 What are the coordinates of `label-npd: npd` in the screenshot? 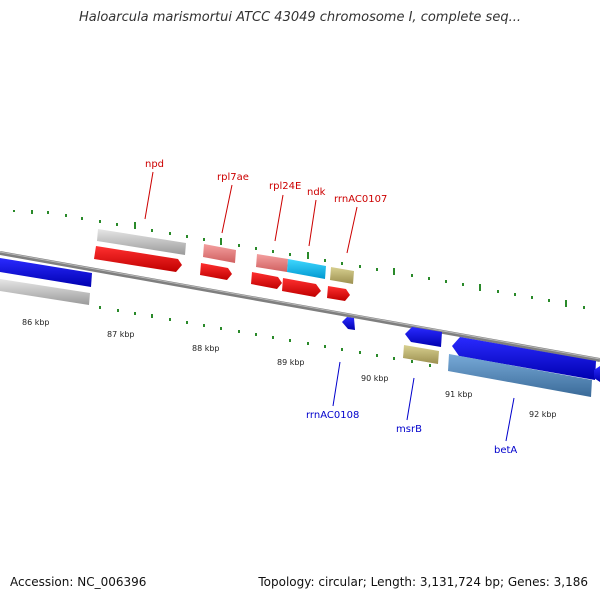 It's located at (154, 164).